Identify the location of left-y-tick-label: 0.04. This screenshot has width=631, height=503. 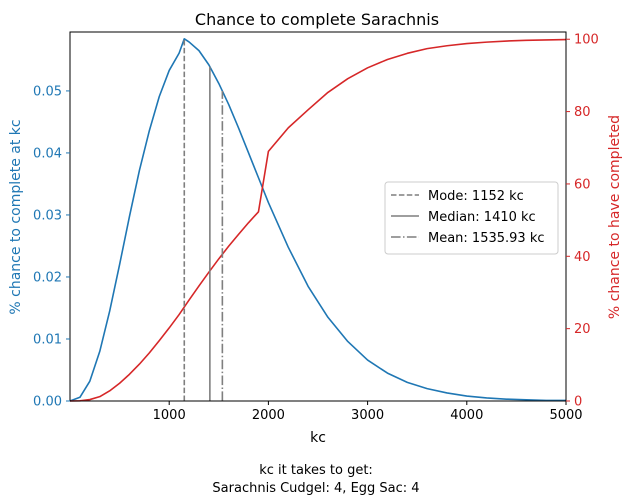
(47, 153).